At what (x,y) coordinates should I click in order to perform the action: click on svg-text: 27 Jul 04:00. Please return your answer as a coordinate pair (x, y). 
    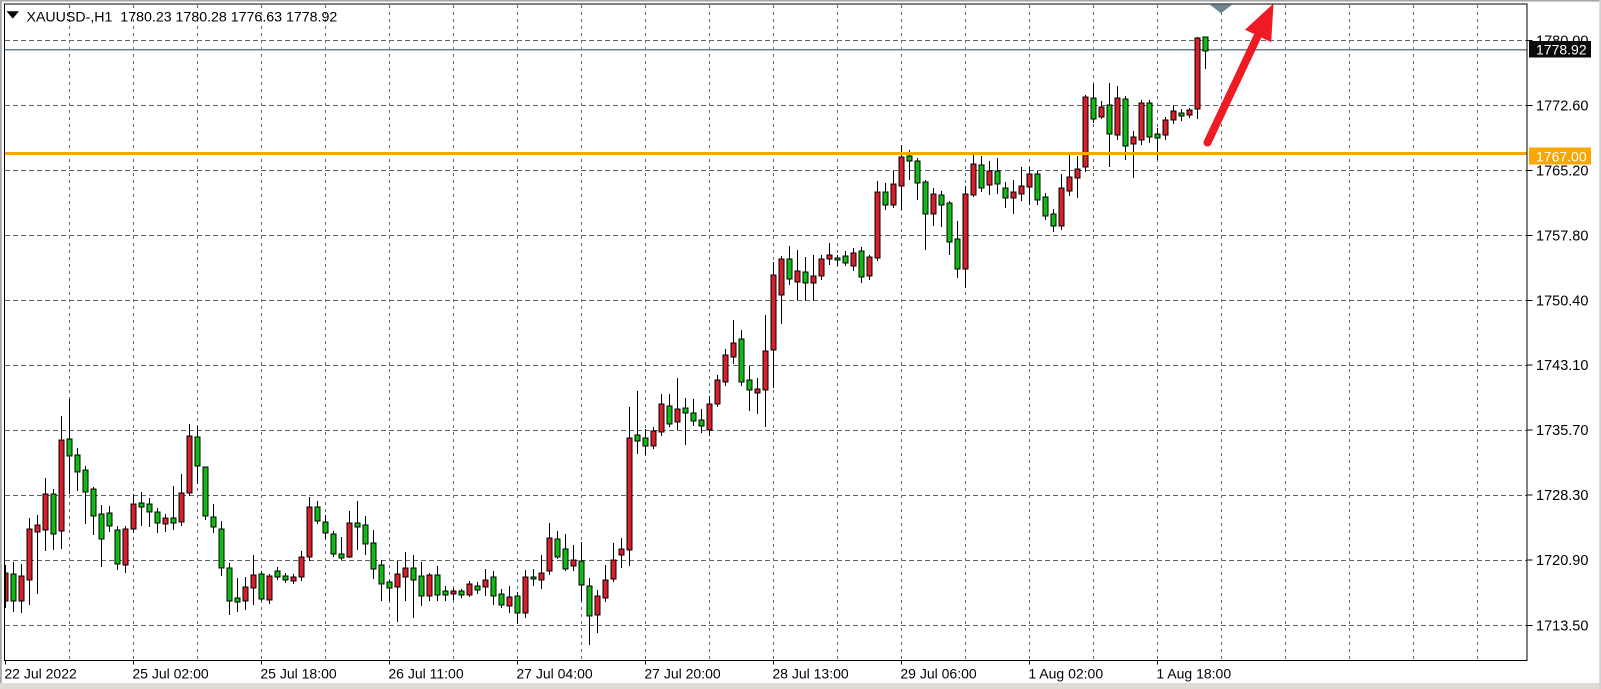
    Looking at the image, I should click on (554, 674).